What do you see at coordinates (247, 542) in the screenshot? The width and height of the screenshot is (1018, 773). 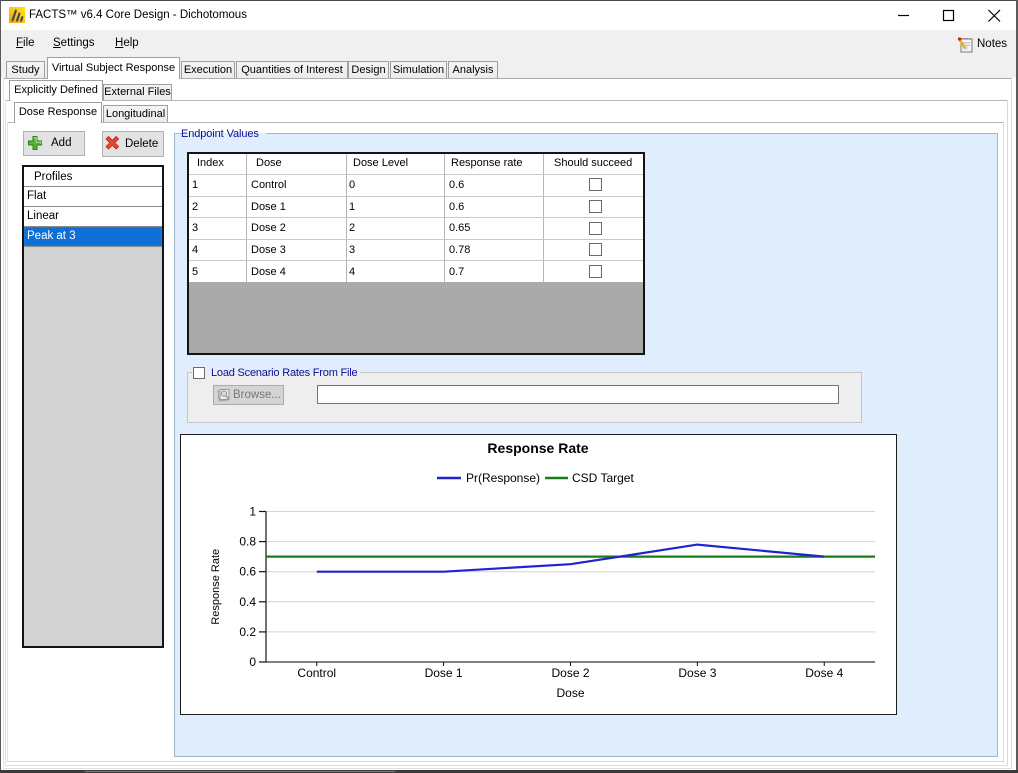 I see `svg-text: 0.8` at bounding box center [247, 542].